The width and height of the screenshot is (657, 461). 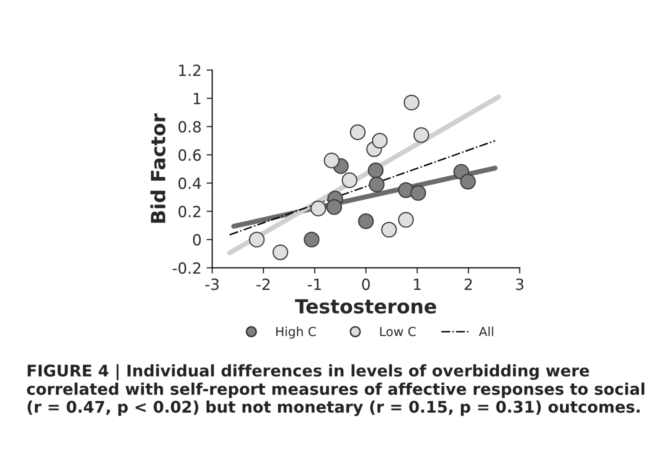 I want to click on caption: FIGURE 4 | Individual differences in levels of overbidding were correlated with self-report measures of affective responses to social (r = 0.47, p < 0.02) but not monetary (r = 0.15, p = 0.31) outcomes., so click(x=335, y=390).